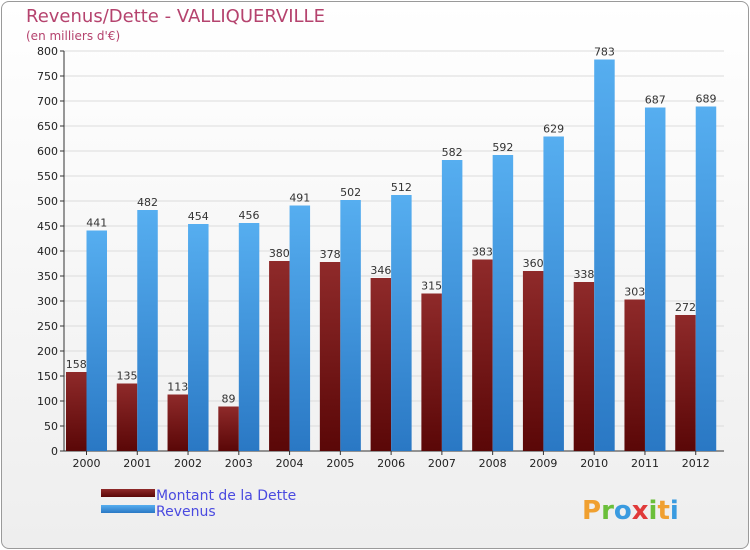 The height and width of the screenshot is (550, 750). Describe the element at coordinates (47, 76) in the screenshot. I see `y-tick-label-750: 750` at that location.